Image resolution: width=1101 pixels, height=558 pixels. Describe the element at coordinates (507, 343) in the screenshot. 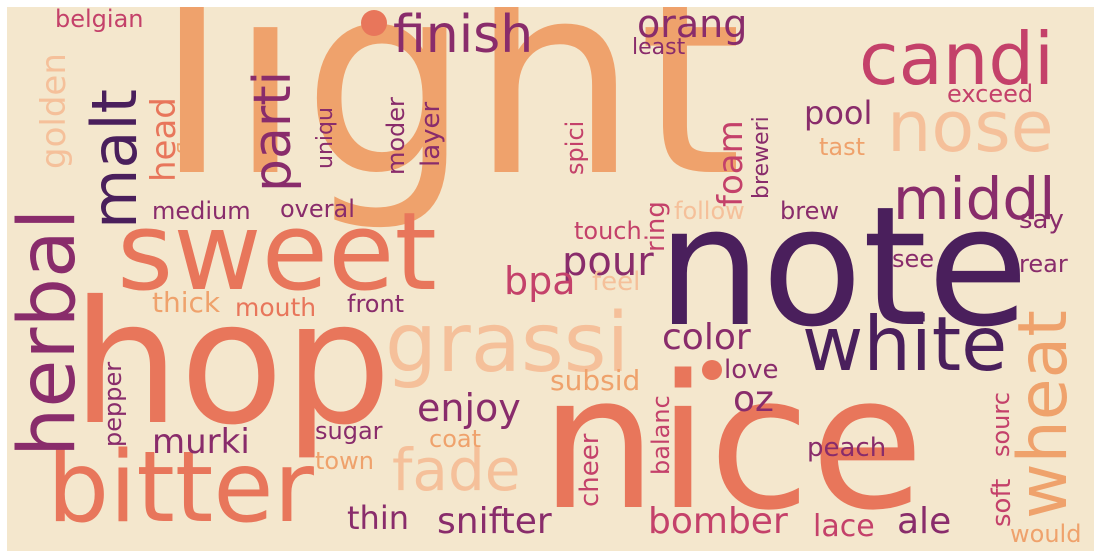

I see `word-grassi: grassi` at that location.